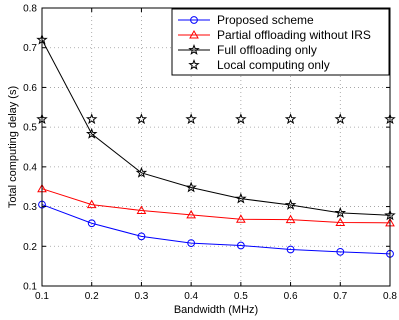 This screenshot has width=399, height=320. I want to click on series-local-computing-only, so click(216, 119).